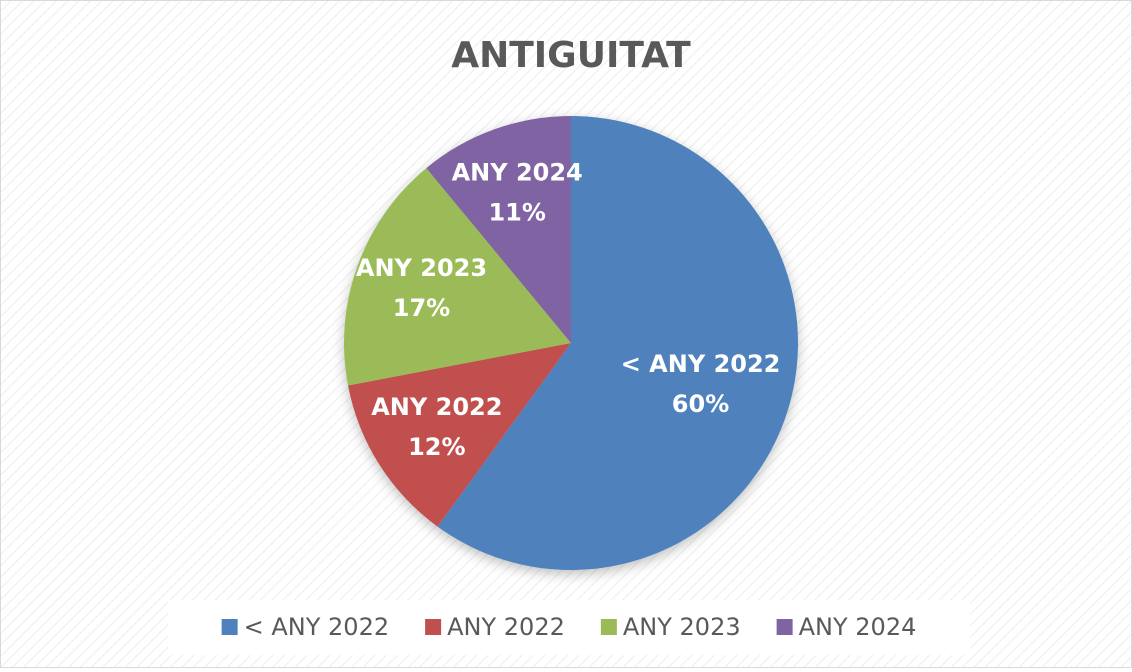 The image size is (1132, 672). Describe the element at coordinates (858, 627) in the screenshot. I see `legend-label: ANY 2024` at that location.